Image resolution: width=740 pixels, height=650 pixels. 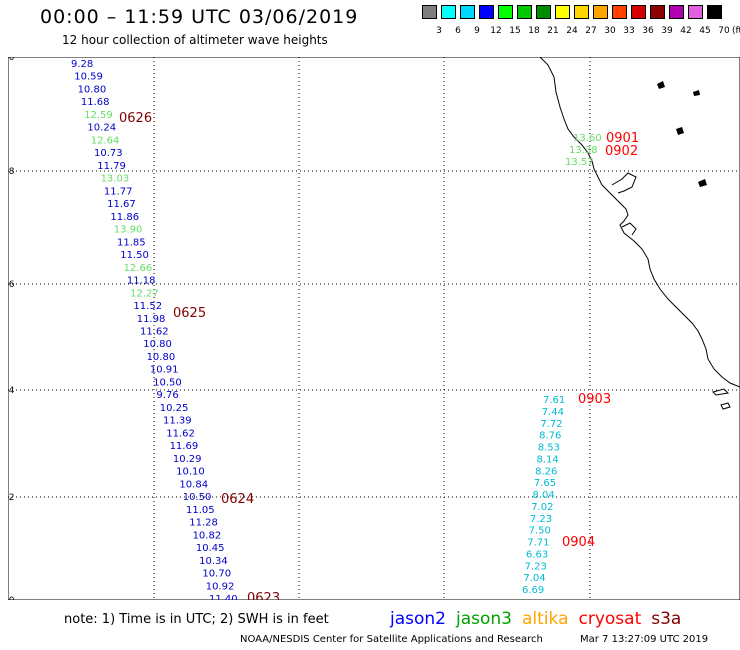 I want to click on legend-value: 12, so click(x=496, y=31).